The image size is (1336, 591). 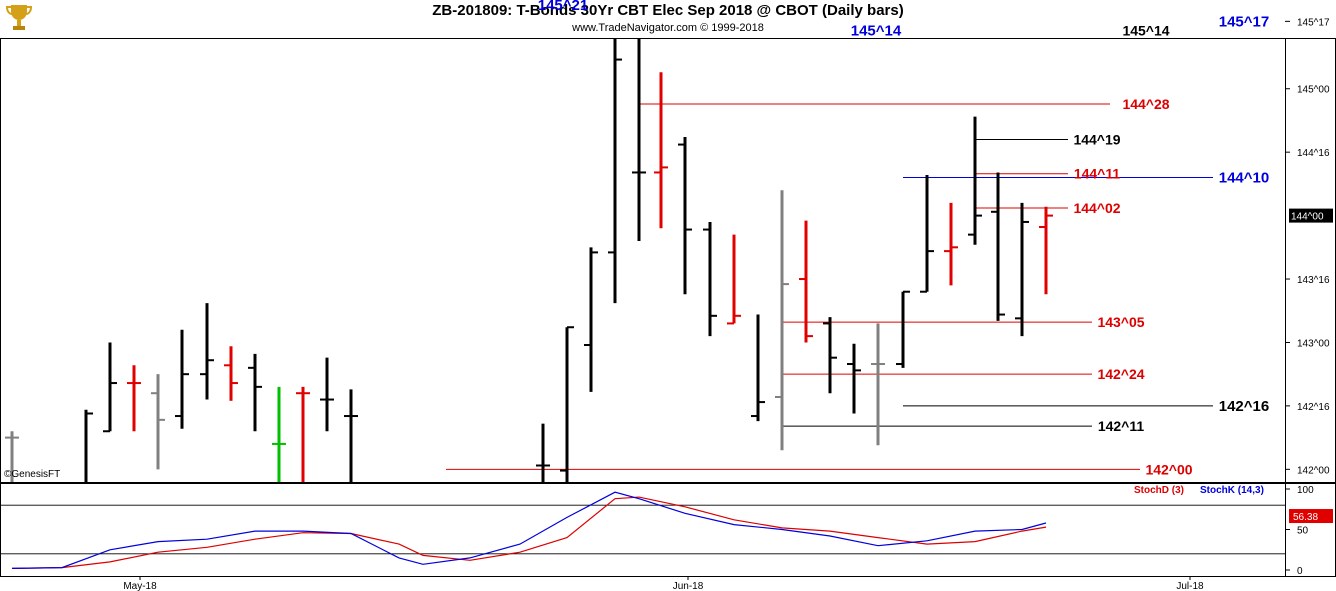 I want to click on stoch-tick-label: 0, so click(x=1300, y=571).